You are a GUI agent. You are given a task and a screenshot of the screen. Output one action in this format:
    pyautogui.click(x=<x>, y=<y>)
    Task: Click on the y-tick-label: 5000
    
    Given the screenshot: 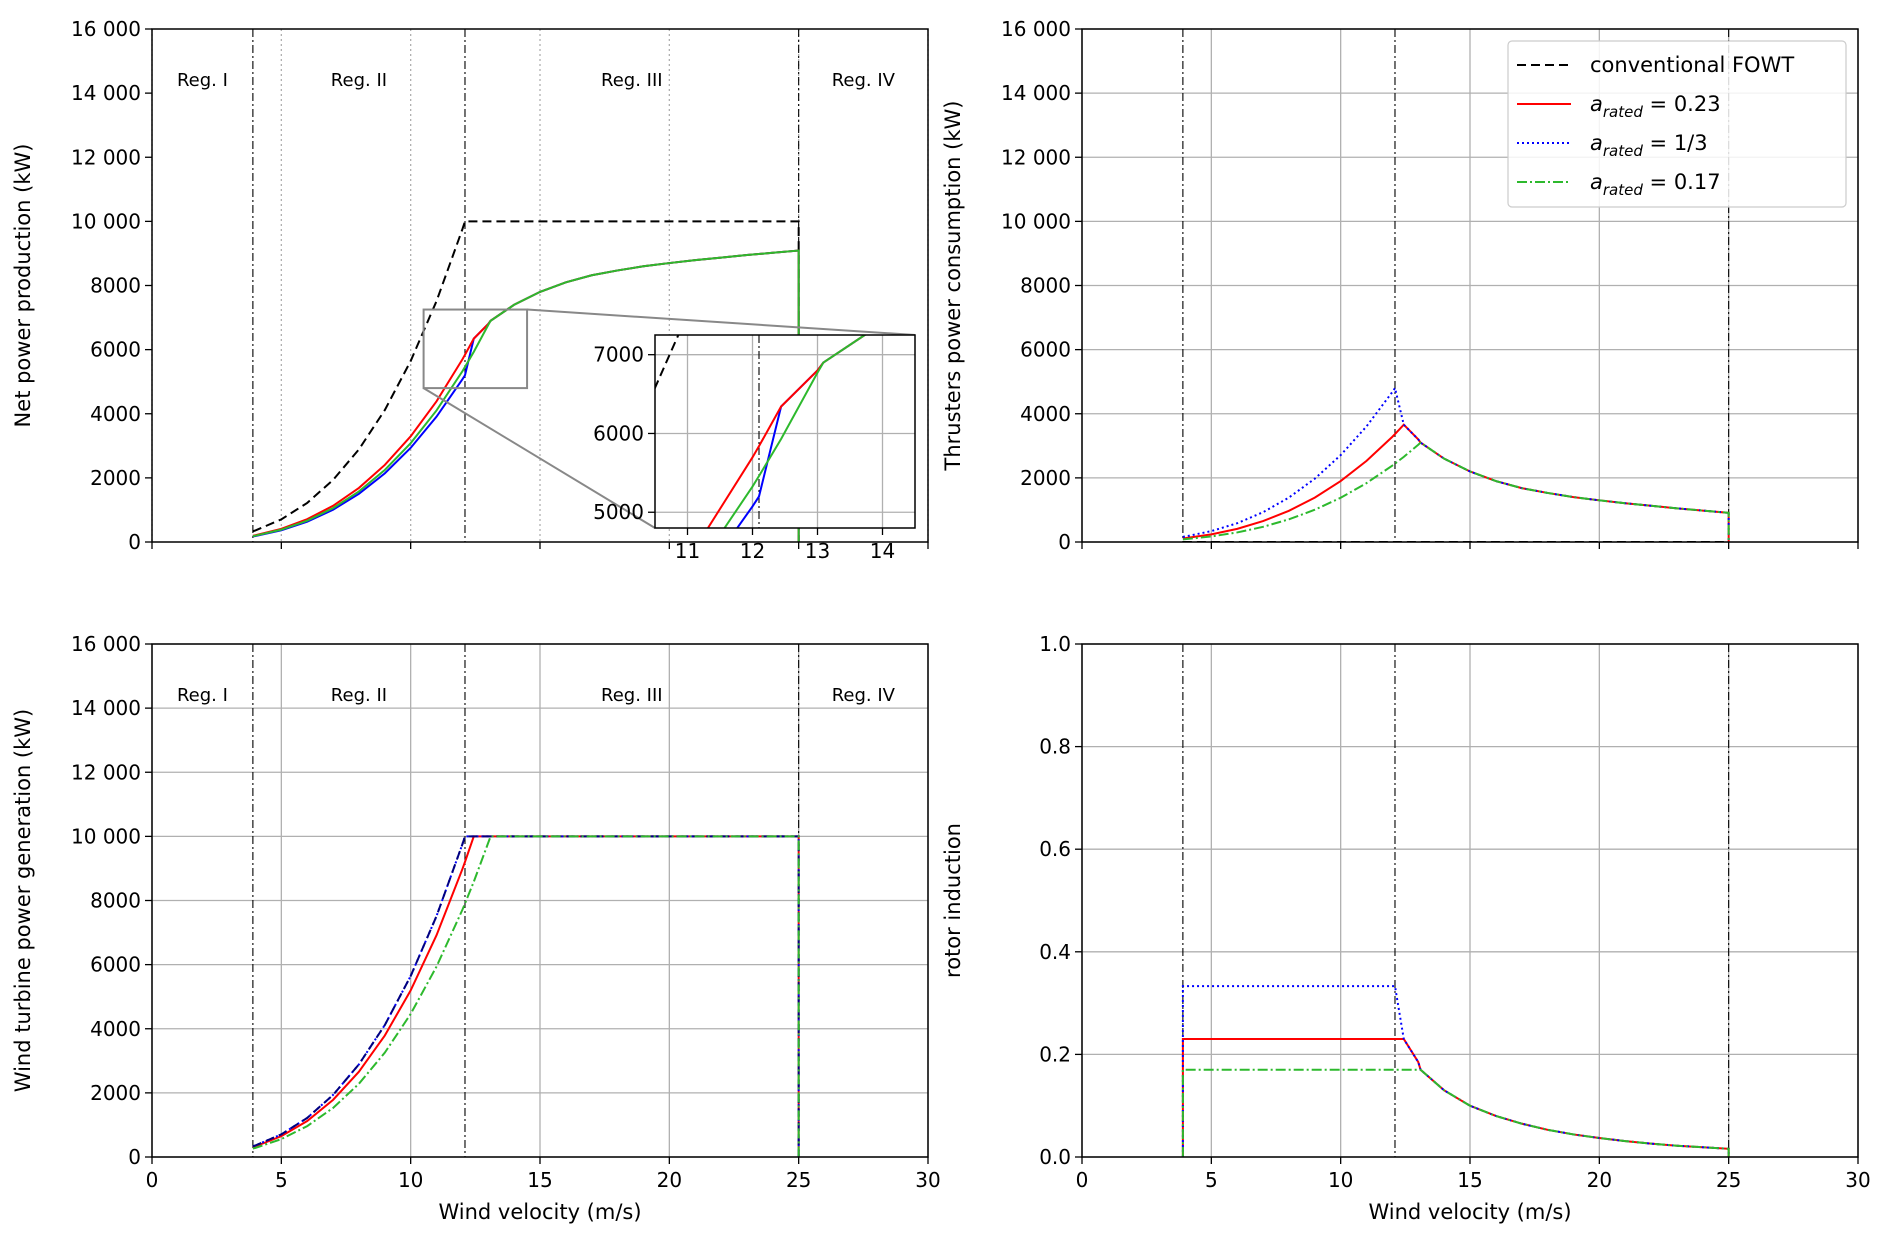 What is the action you would take?
    pyautogui.click(x=618, y=512)
    